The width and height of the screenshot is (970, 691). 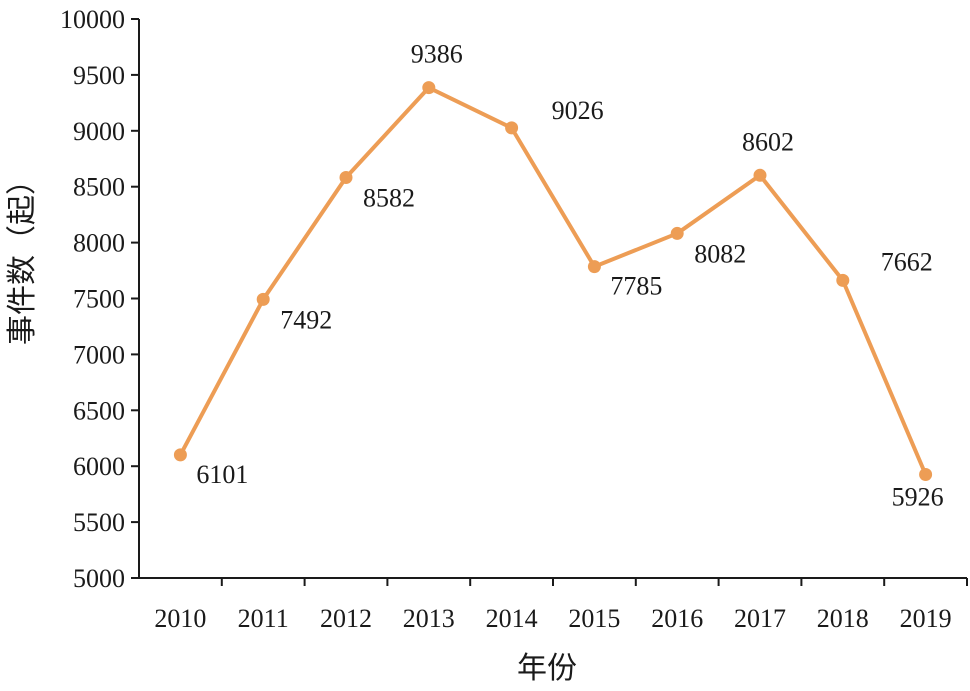 I want to click on data-label: 7785, so click(x=636, y=286).